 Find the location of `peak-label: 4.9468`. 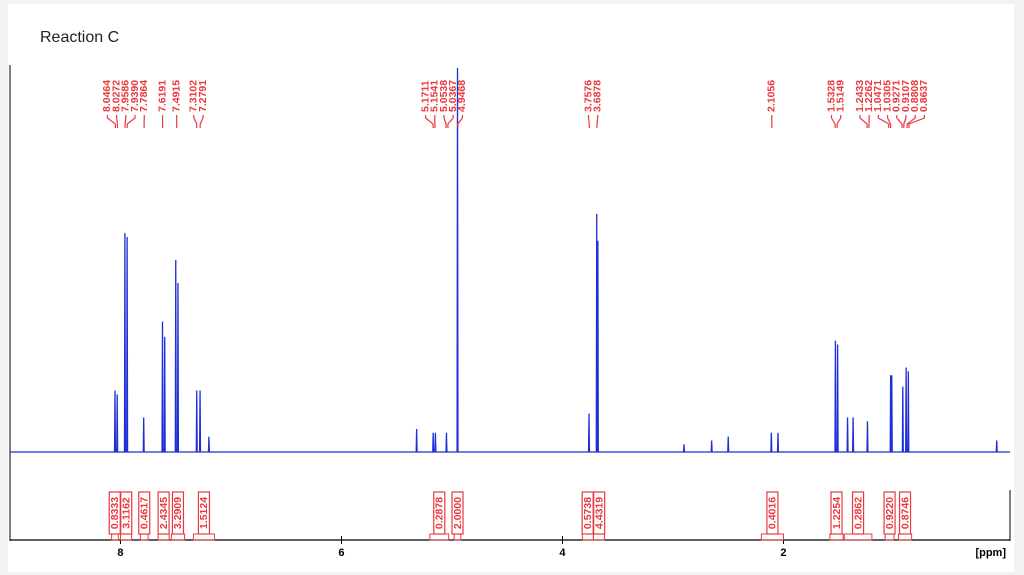

peak-label: 4.9468 is located at coordinates (462, 96).